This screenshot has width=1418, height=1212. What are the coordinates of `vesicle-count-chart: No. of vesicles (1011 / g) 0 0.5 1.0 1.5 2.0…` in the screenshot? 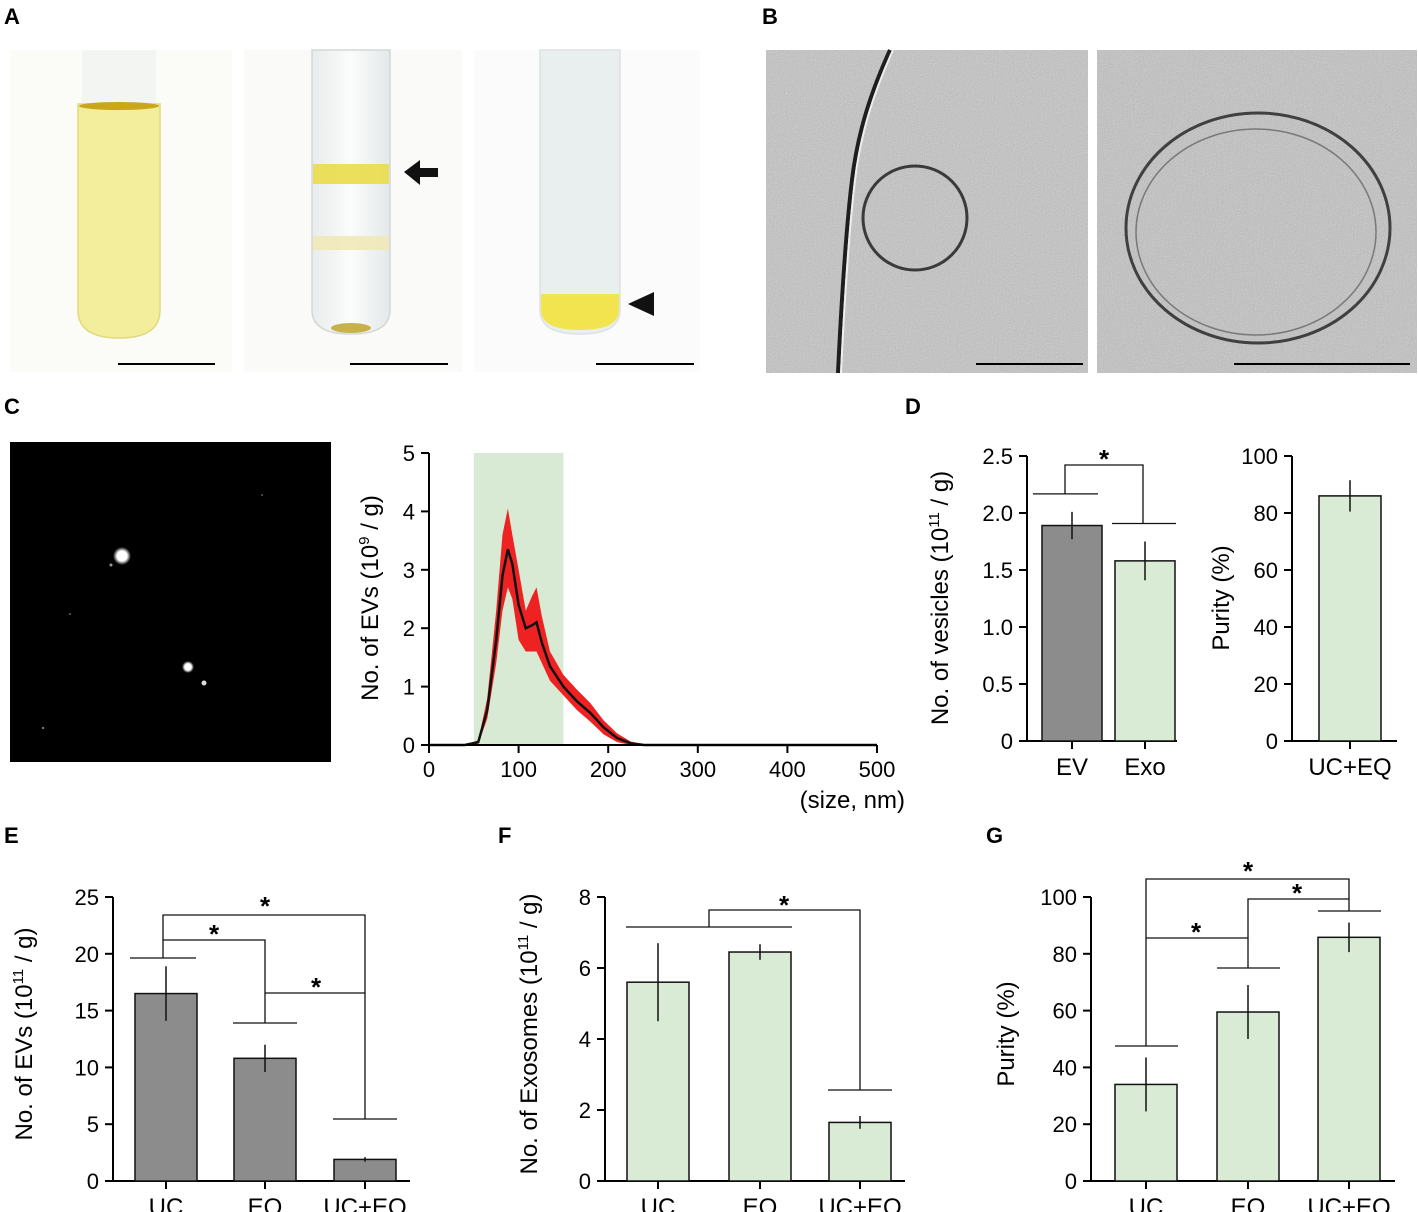 It's located at (1051, 612).